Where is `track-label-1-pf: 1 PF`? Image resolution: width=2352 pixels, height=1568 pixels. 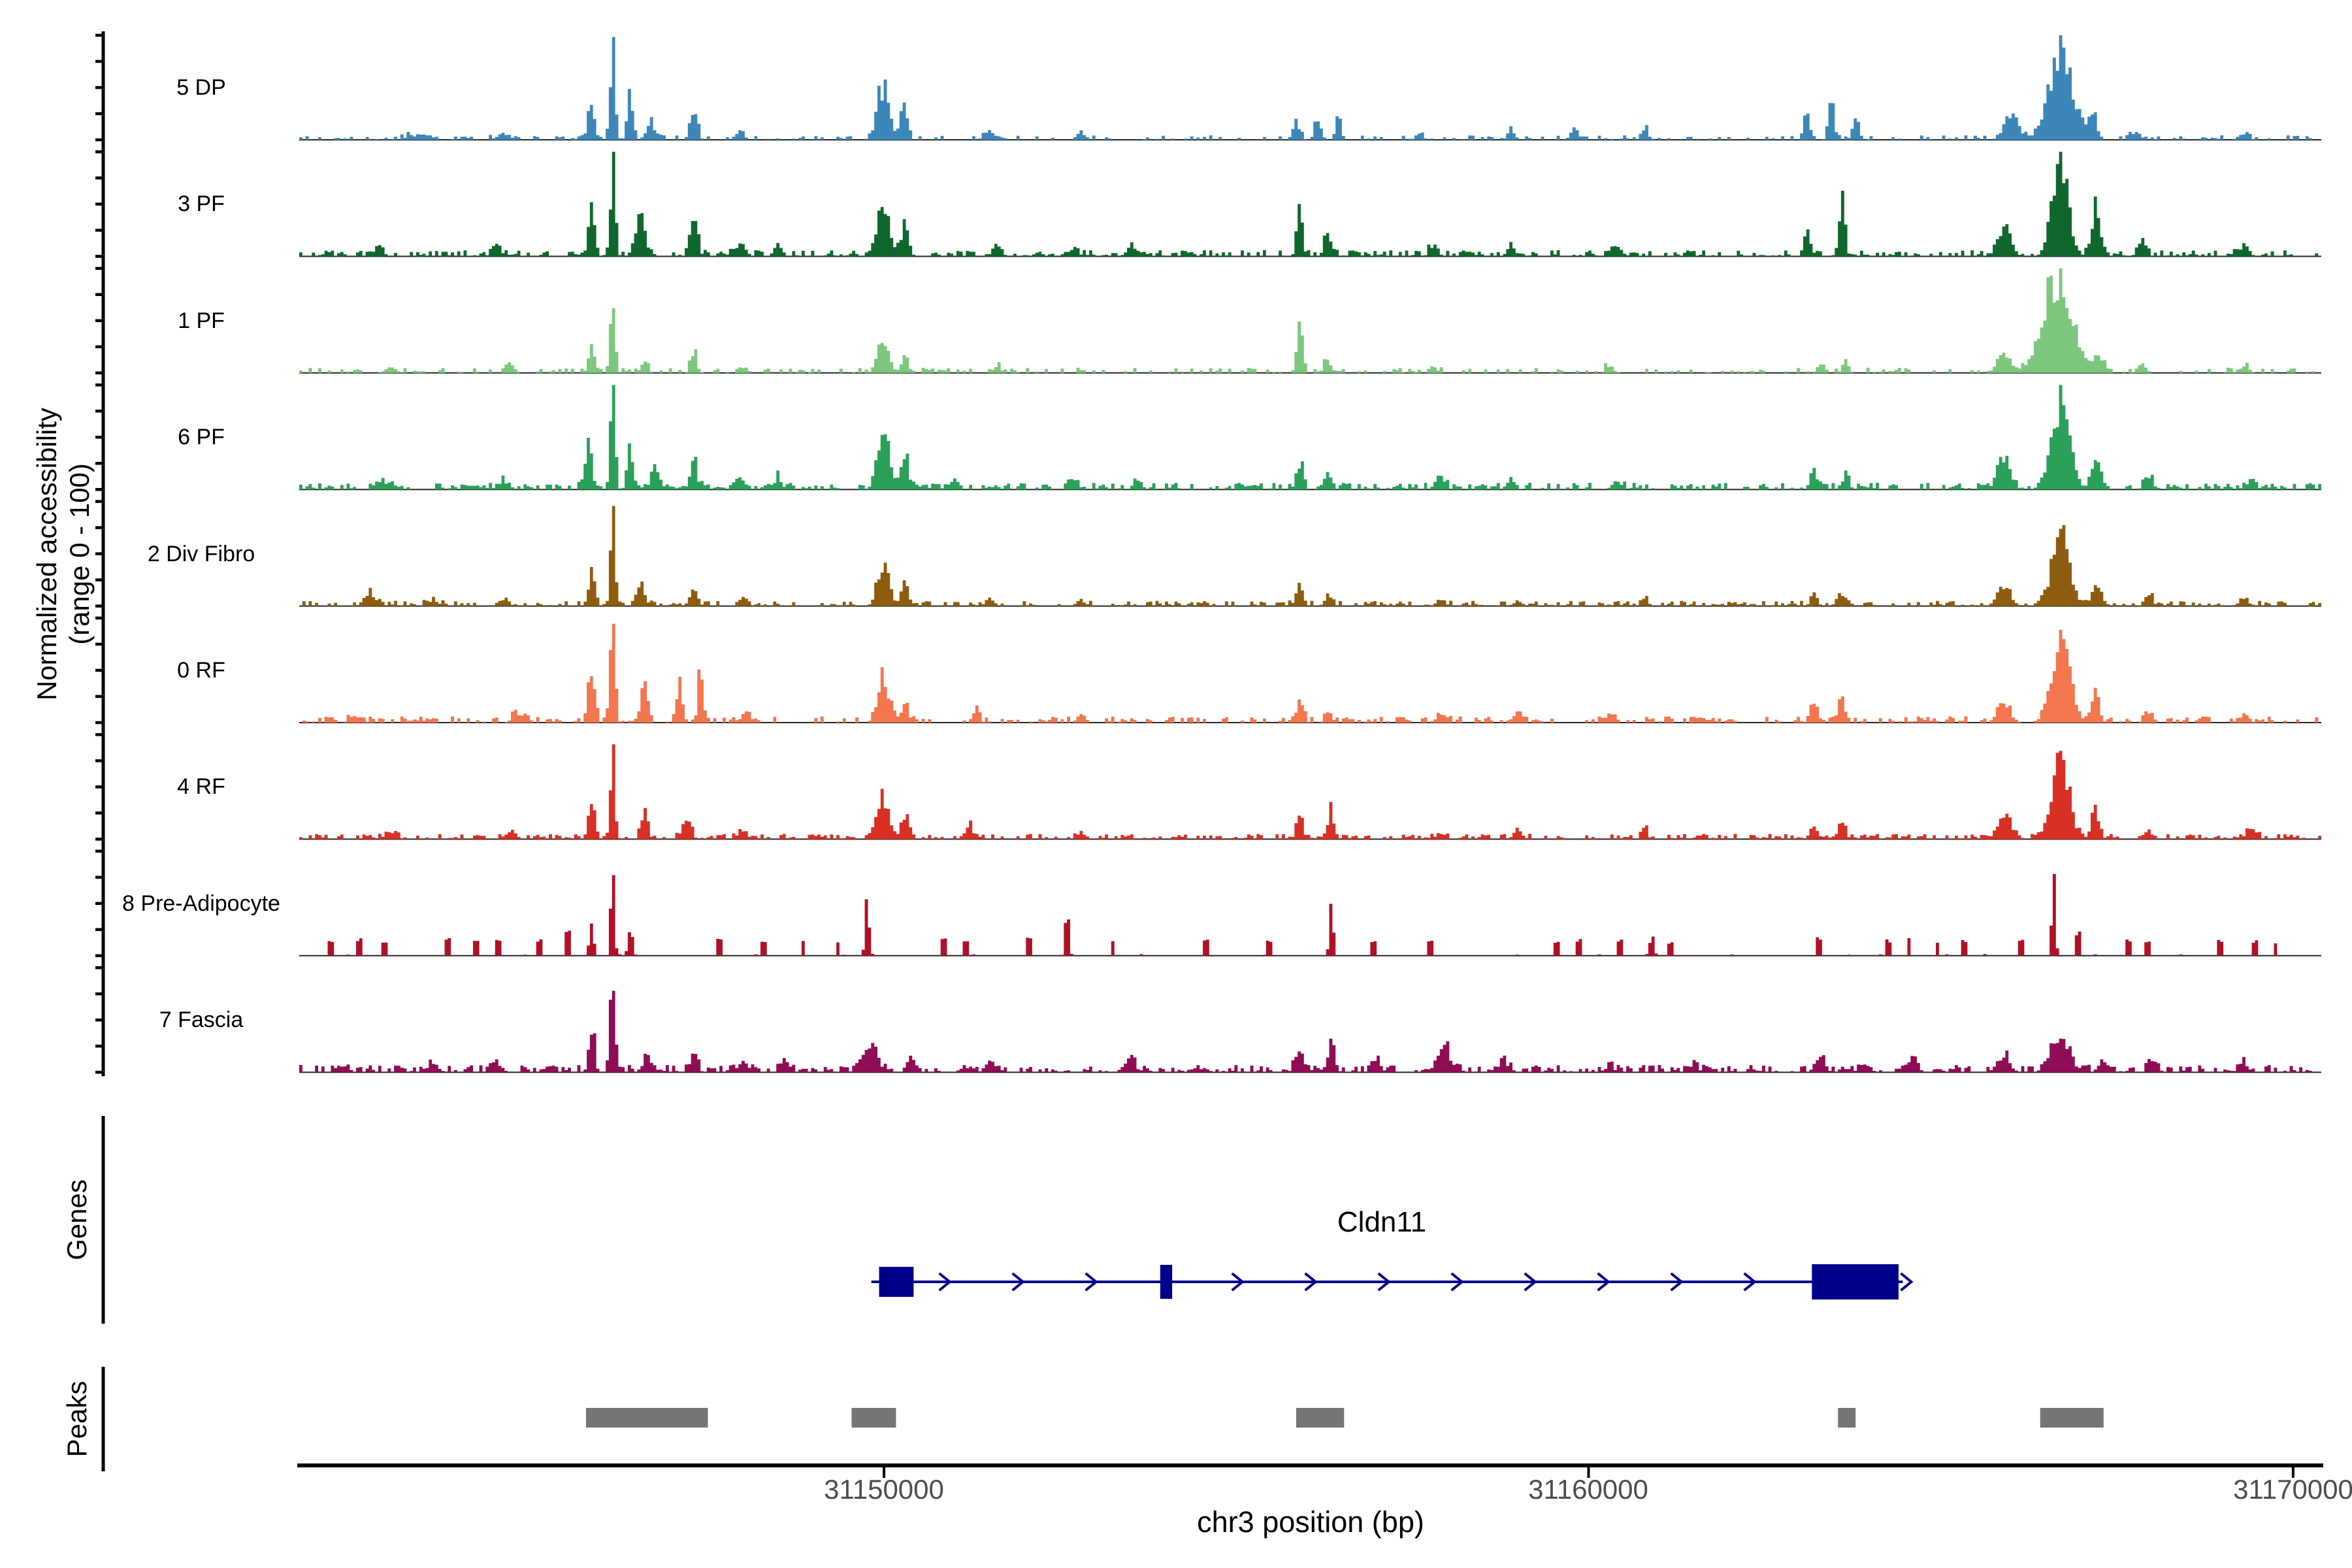
track-label-1-pf: 1 PF is located at coordinates (201, 320).